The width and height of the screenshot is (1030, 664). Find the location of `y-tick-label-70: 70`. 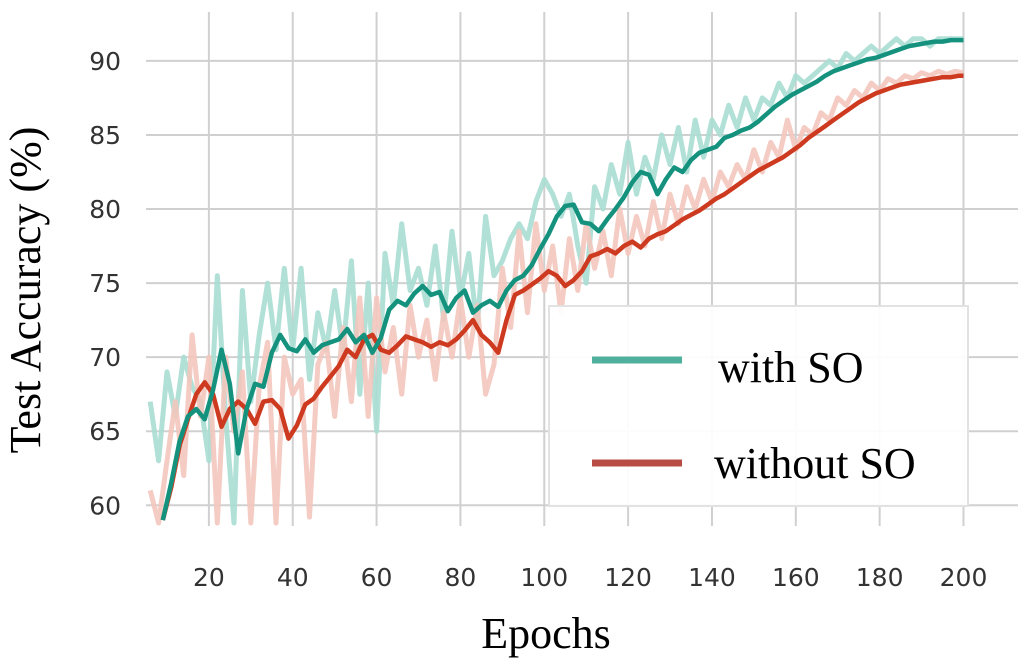

y-tick-label-70: 70 is located at coordinates (105, 357).